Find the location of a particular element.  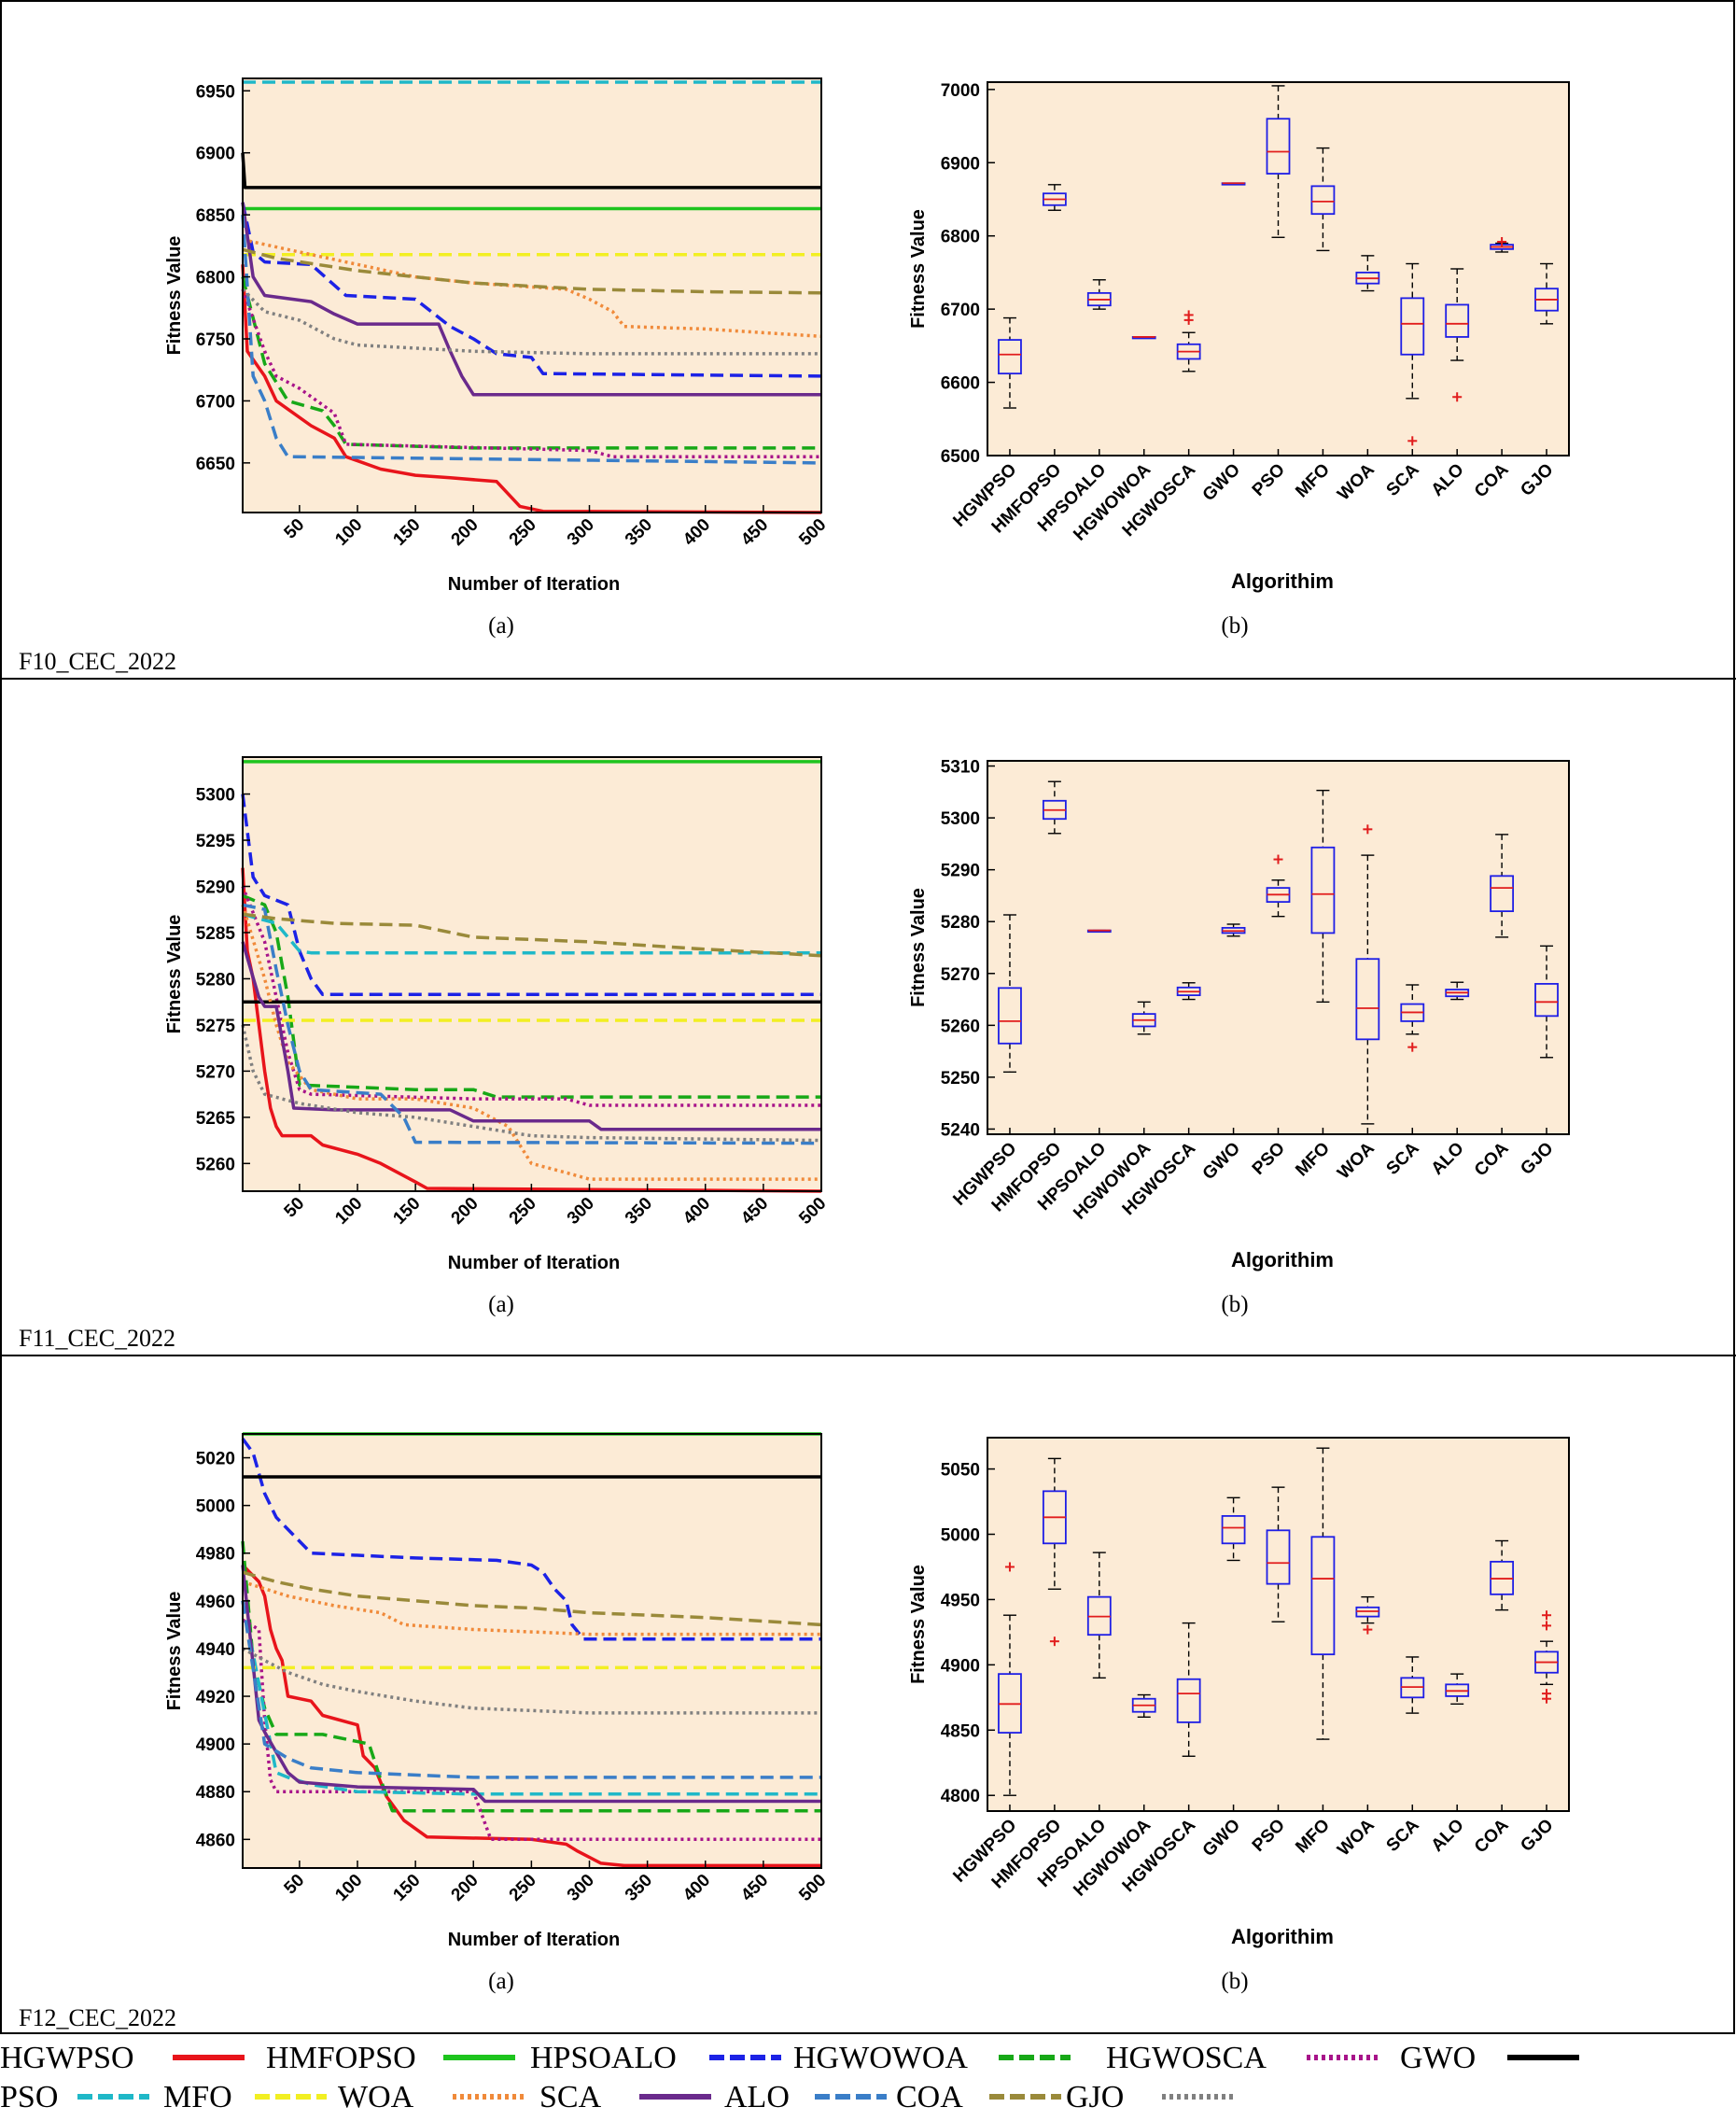

series-line-pso is located at coordinates (531, 934).